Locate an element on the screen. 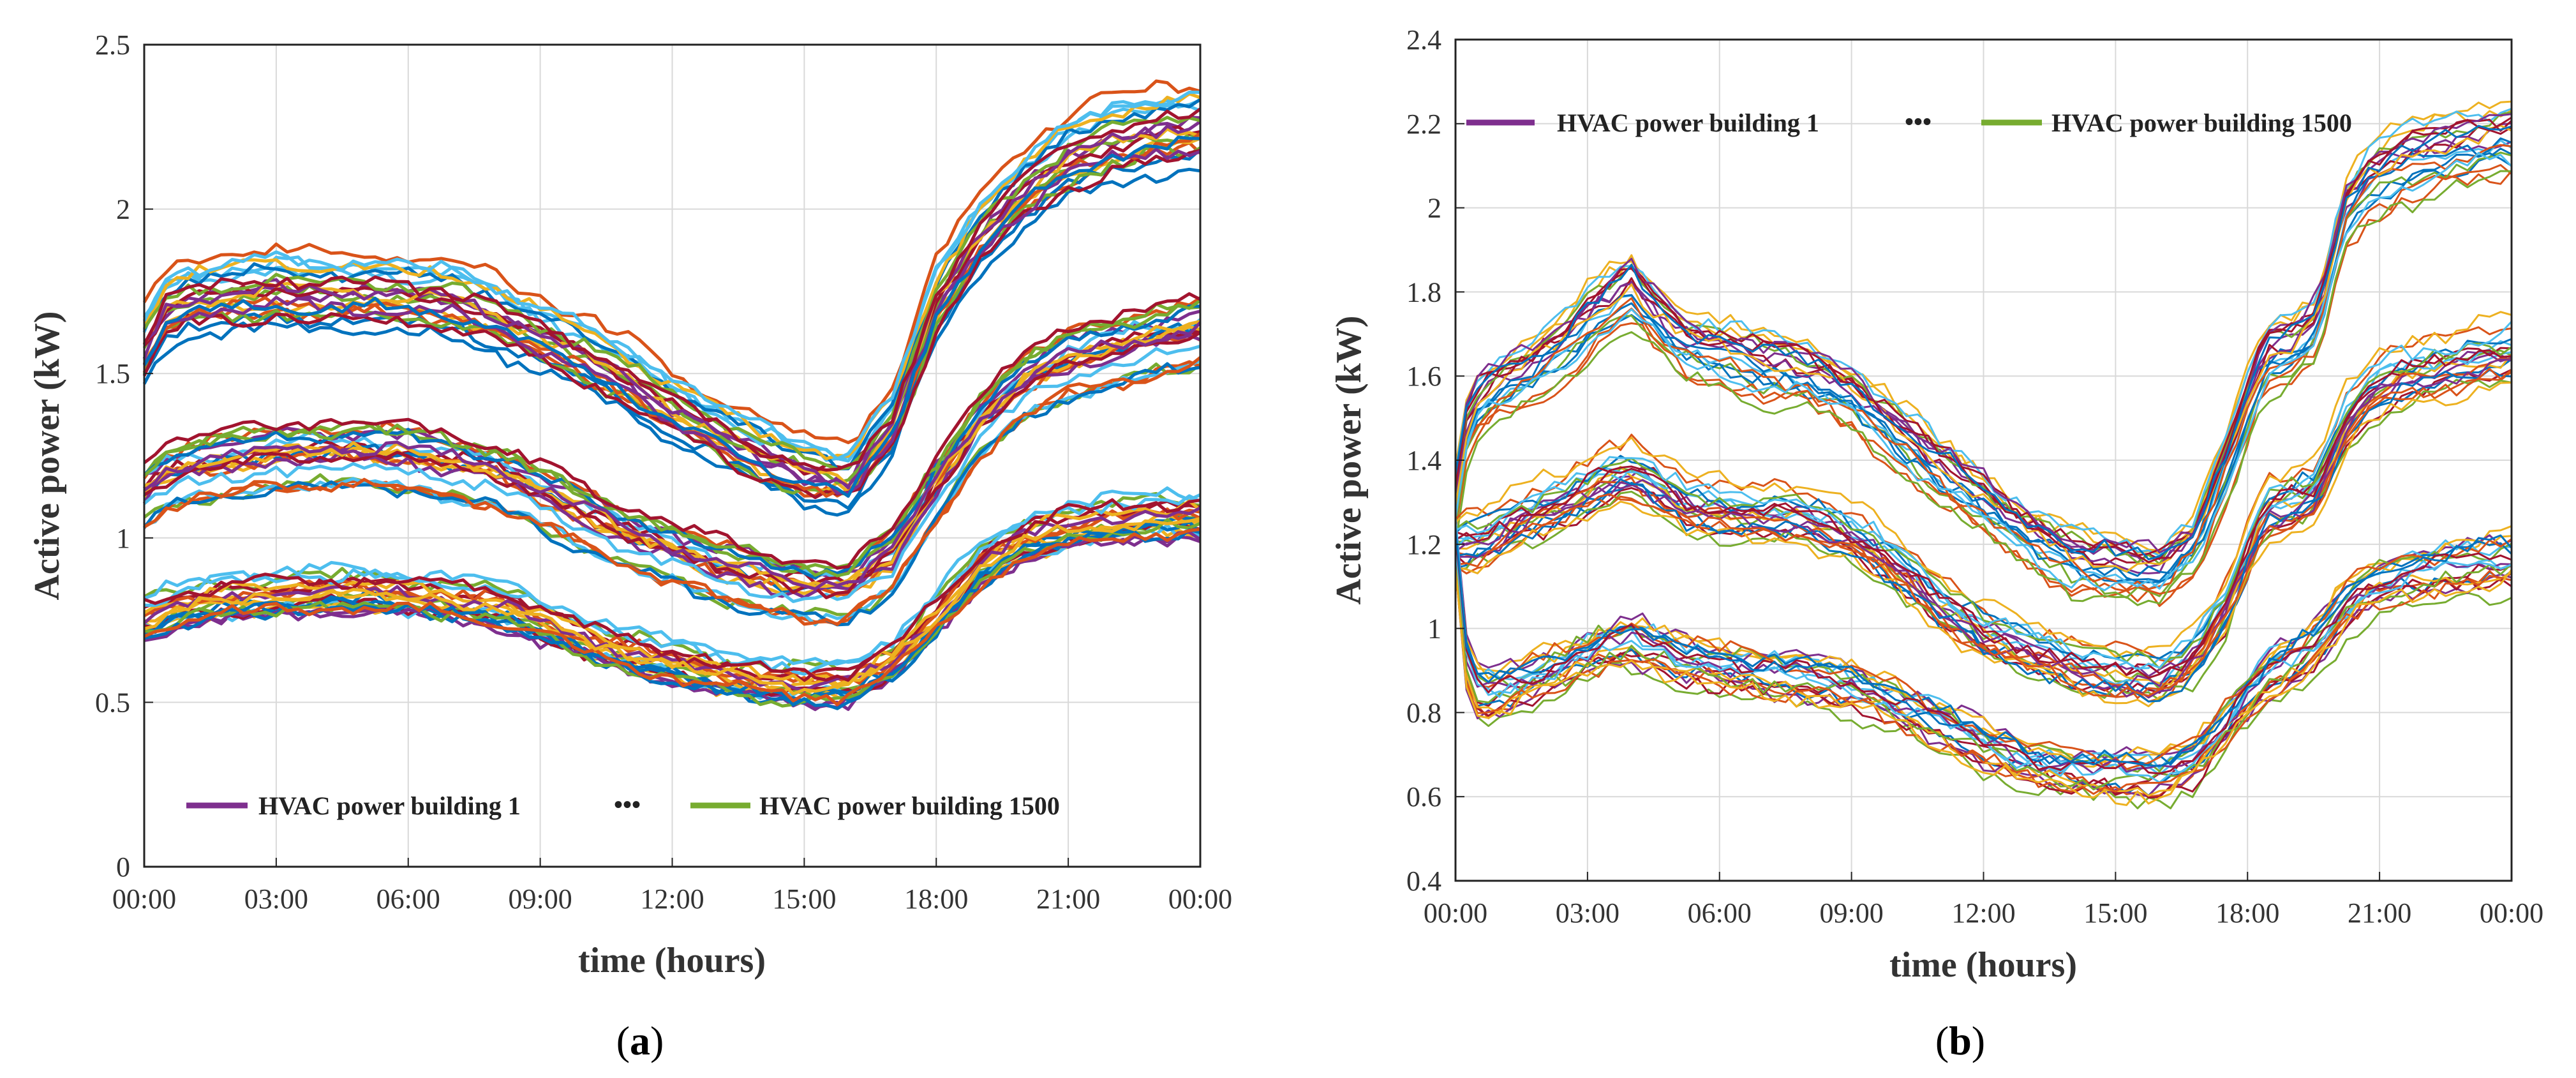  chart-a-y-tick-label-2: 1 is located at coordinates (123, 538).